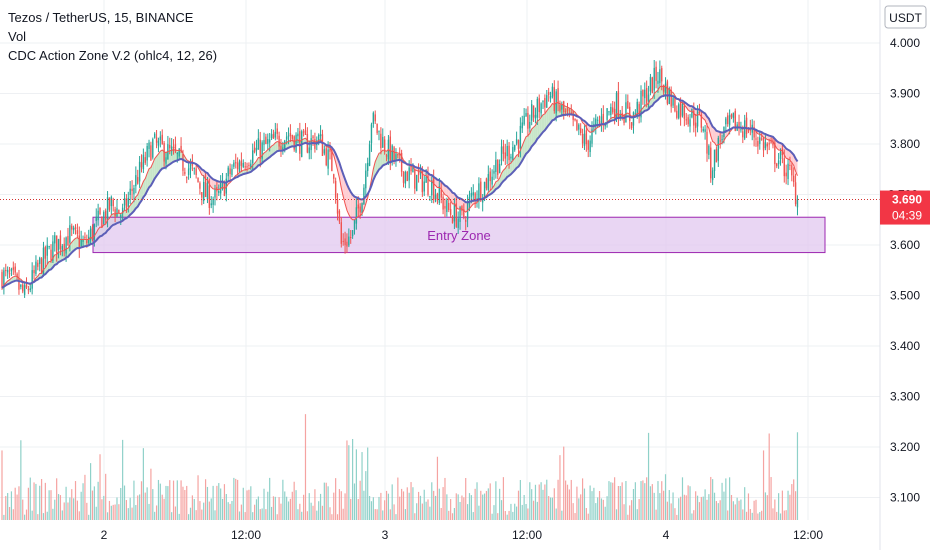 This screenshot has height=550, width=932. I want to click on entry-zone-label: Entry Zone, so click(459, 235).